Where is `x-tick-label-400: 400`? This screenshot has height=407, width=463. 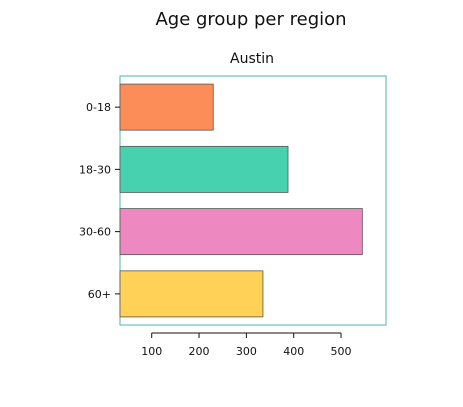
x-tick-label-400: 400 is located at coordinates (293, 351).